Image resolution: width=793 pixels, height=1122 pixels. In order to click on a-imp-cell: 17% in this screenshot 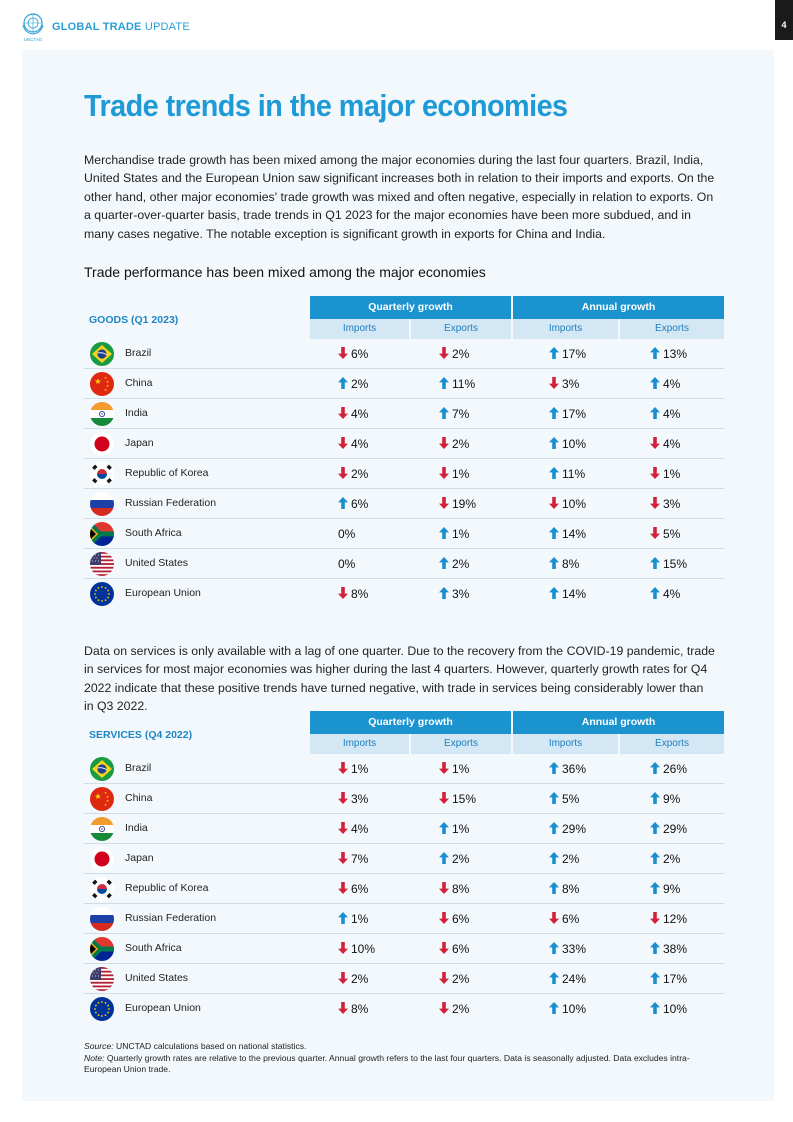, I will do `click(567, 354)`.